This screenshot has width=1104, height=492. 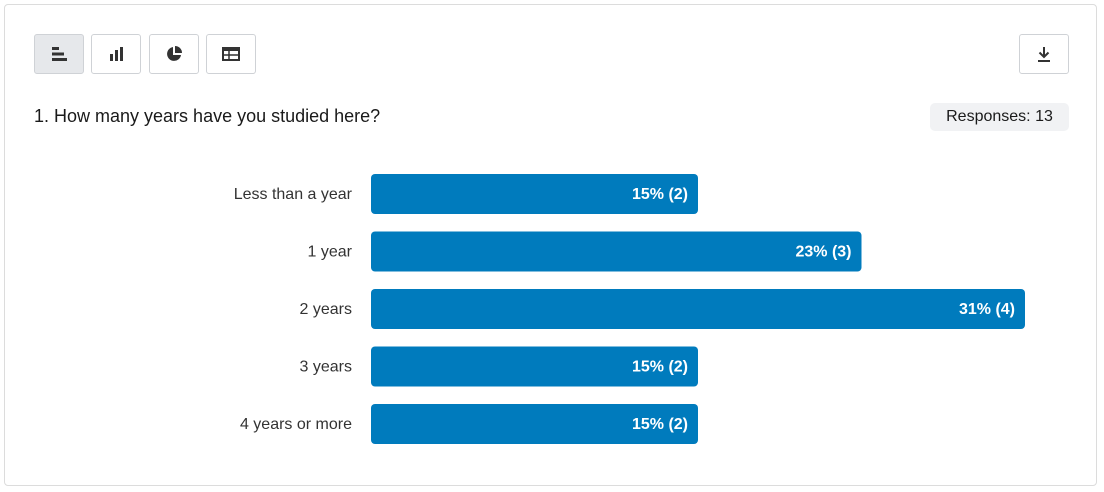 I want to click on category-label: 2 years, so click(x=326, y=309).